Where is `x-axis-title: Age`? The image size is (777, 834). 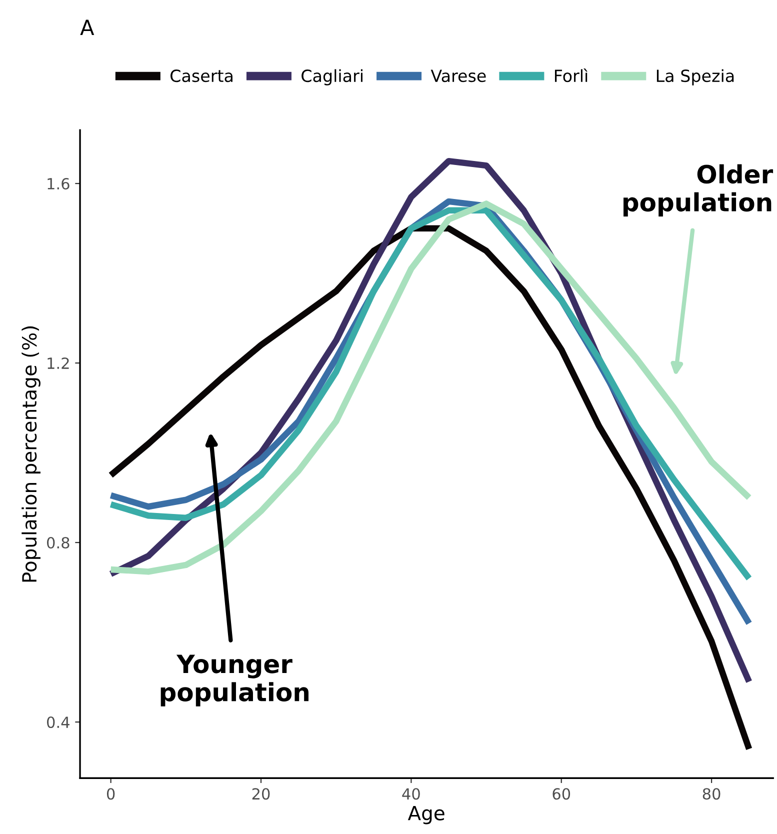
x-axis-title: Age is located at coordinates (426, 815).